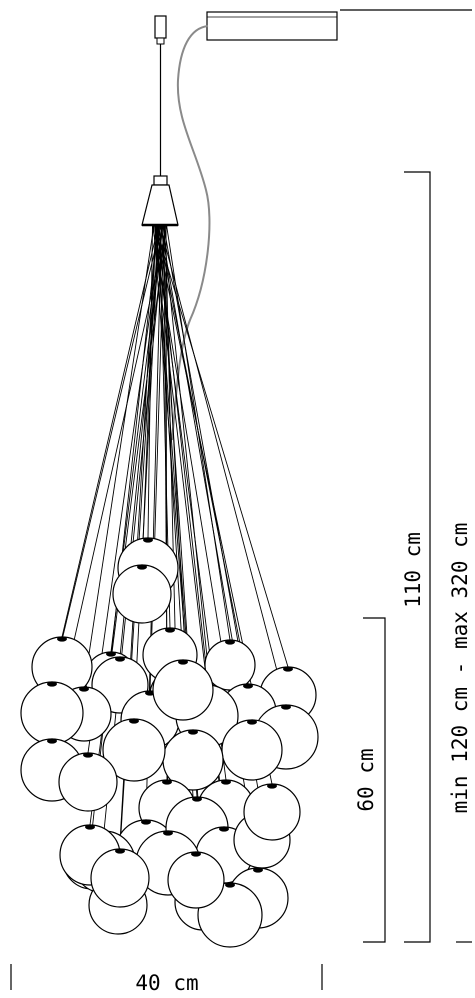 This screenshot has height=998, width=475. What do you see at coordinates (413, 570) in the screenshot?
I see `body-height-label: 110 cm` at bounding box center [413, 570].